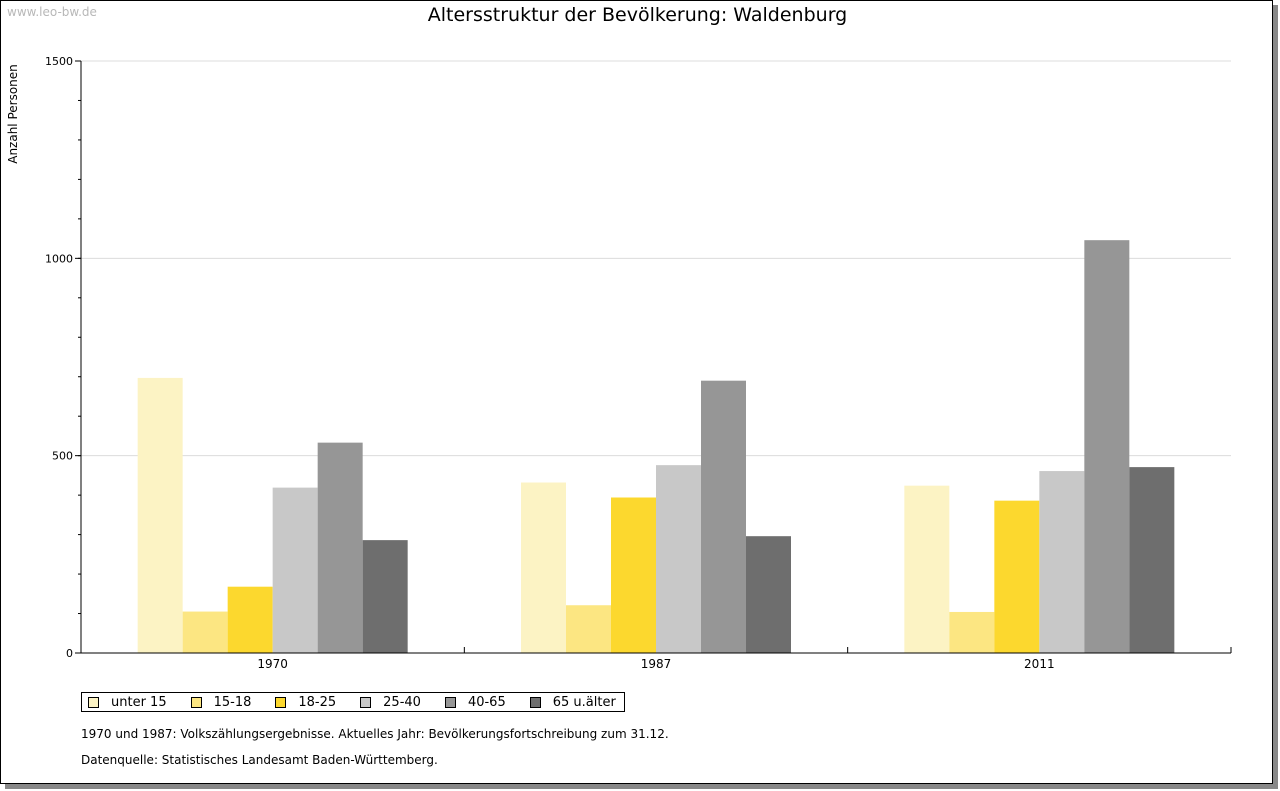 Image resolution: width=1280 pixels, height=791 pixels. What do you see at coordinates (486, 702) in the screenshot?
I see `legend-label: 40-65` at bounding box center [486, 702].